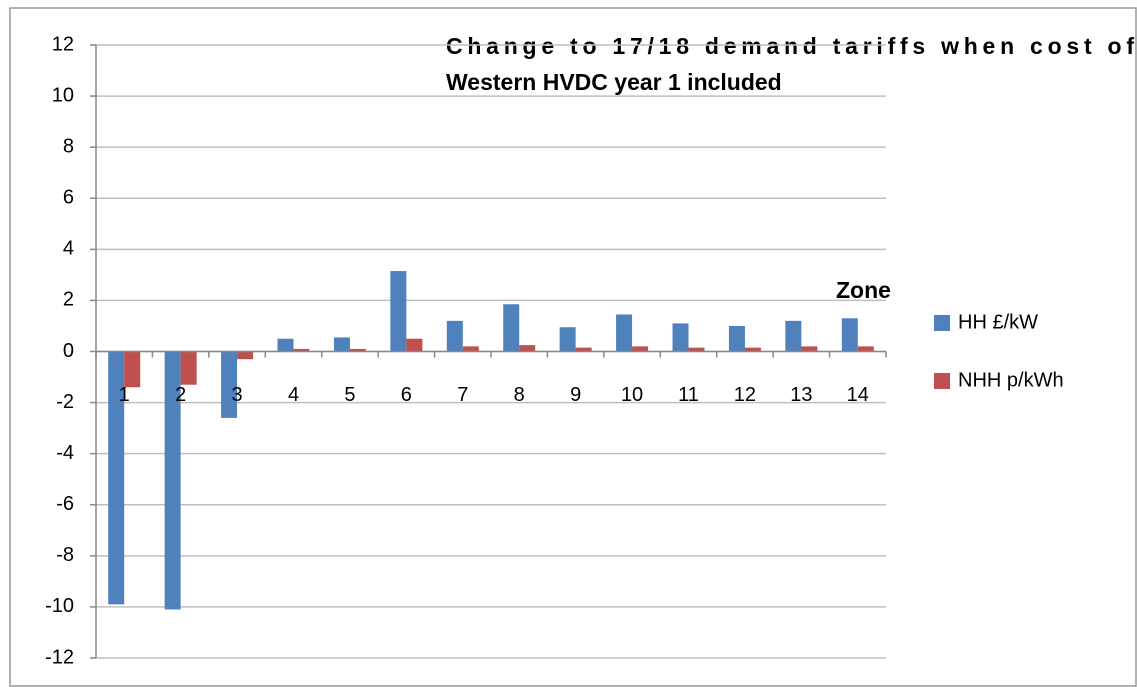 Image resolution: width=1137 pixels, height=687 pixels. What do you see at coordinates (293, 395) in the screenshot?
I see `x-tick-label: 4` at bounding box center [293, 395].